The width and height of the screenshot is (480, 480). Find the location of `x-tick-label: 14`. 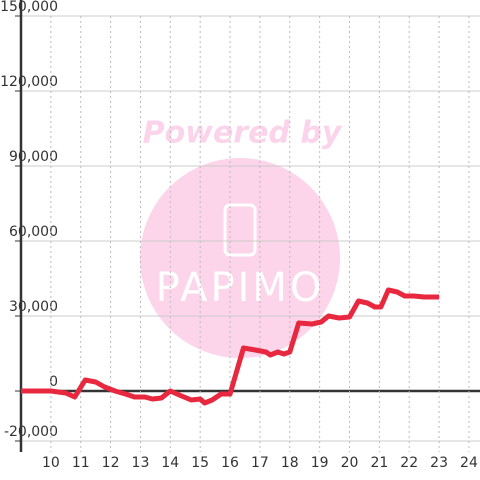

x-tick-label: 14 is located at coordinates (170, 463).